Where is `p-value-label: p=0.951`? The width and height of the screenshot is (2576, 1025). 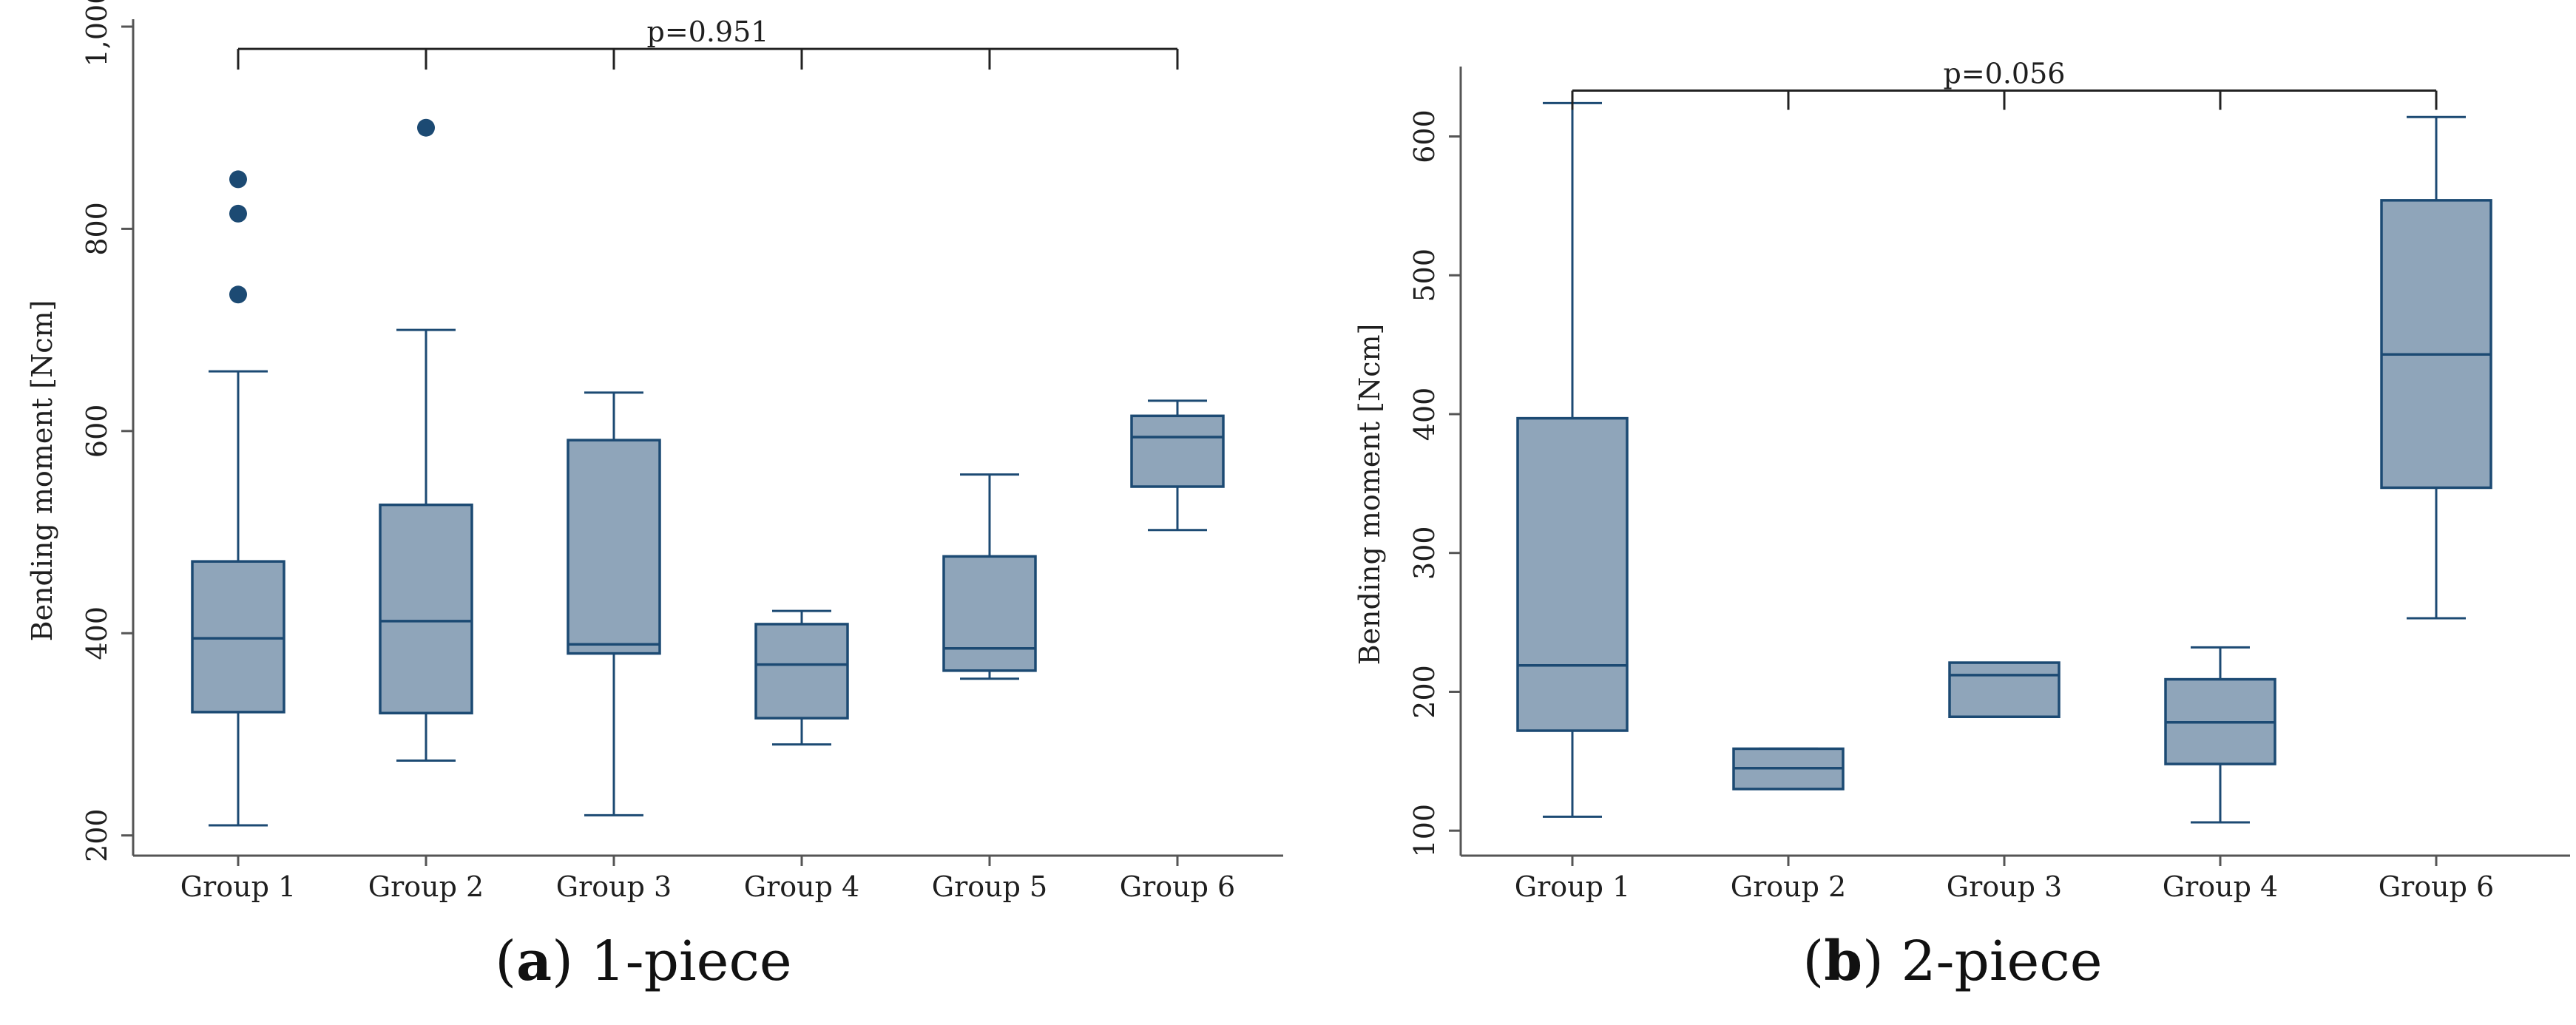
p-value-label: p=0.951 is located at coordinates (708, 32).